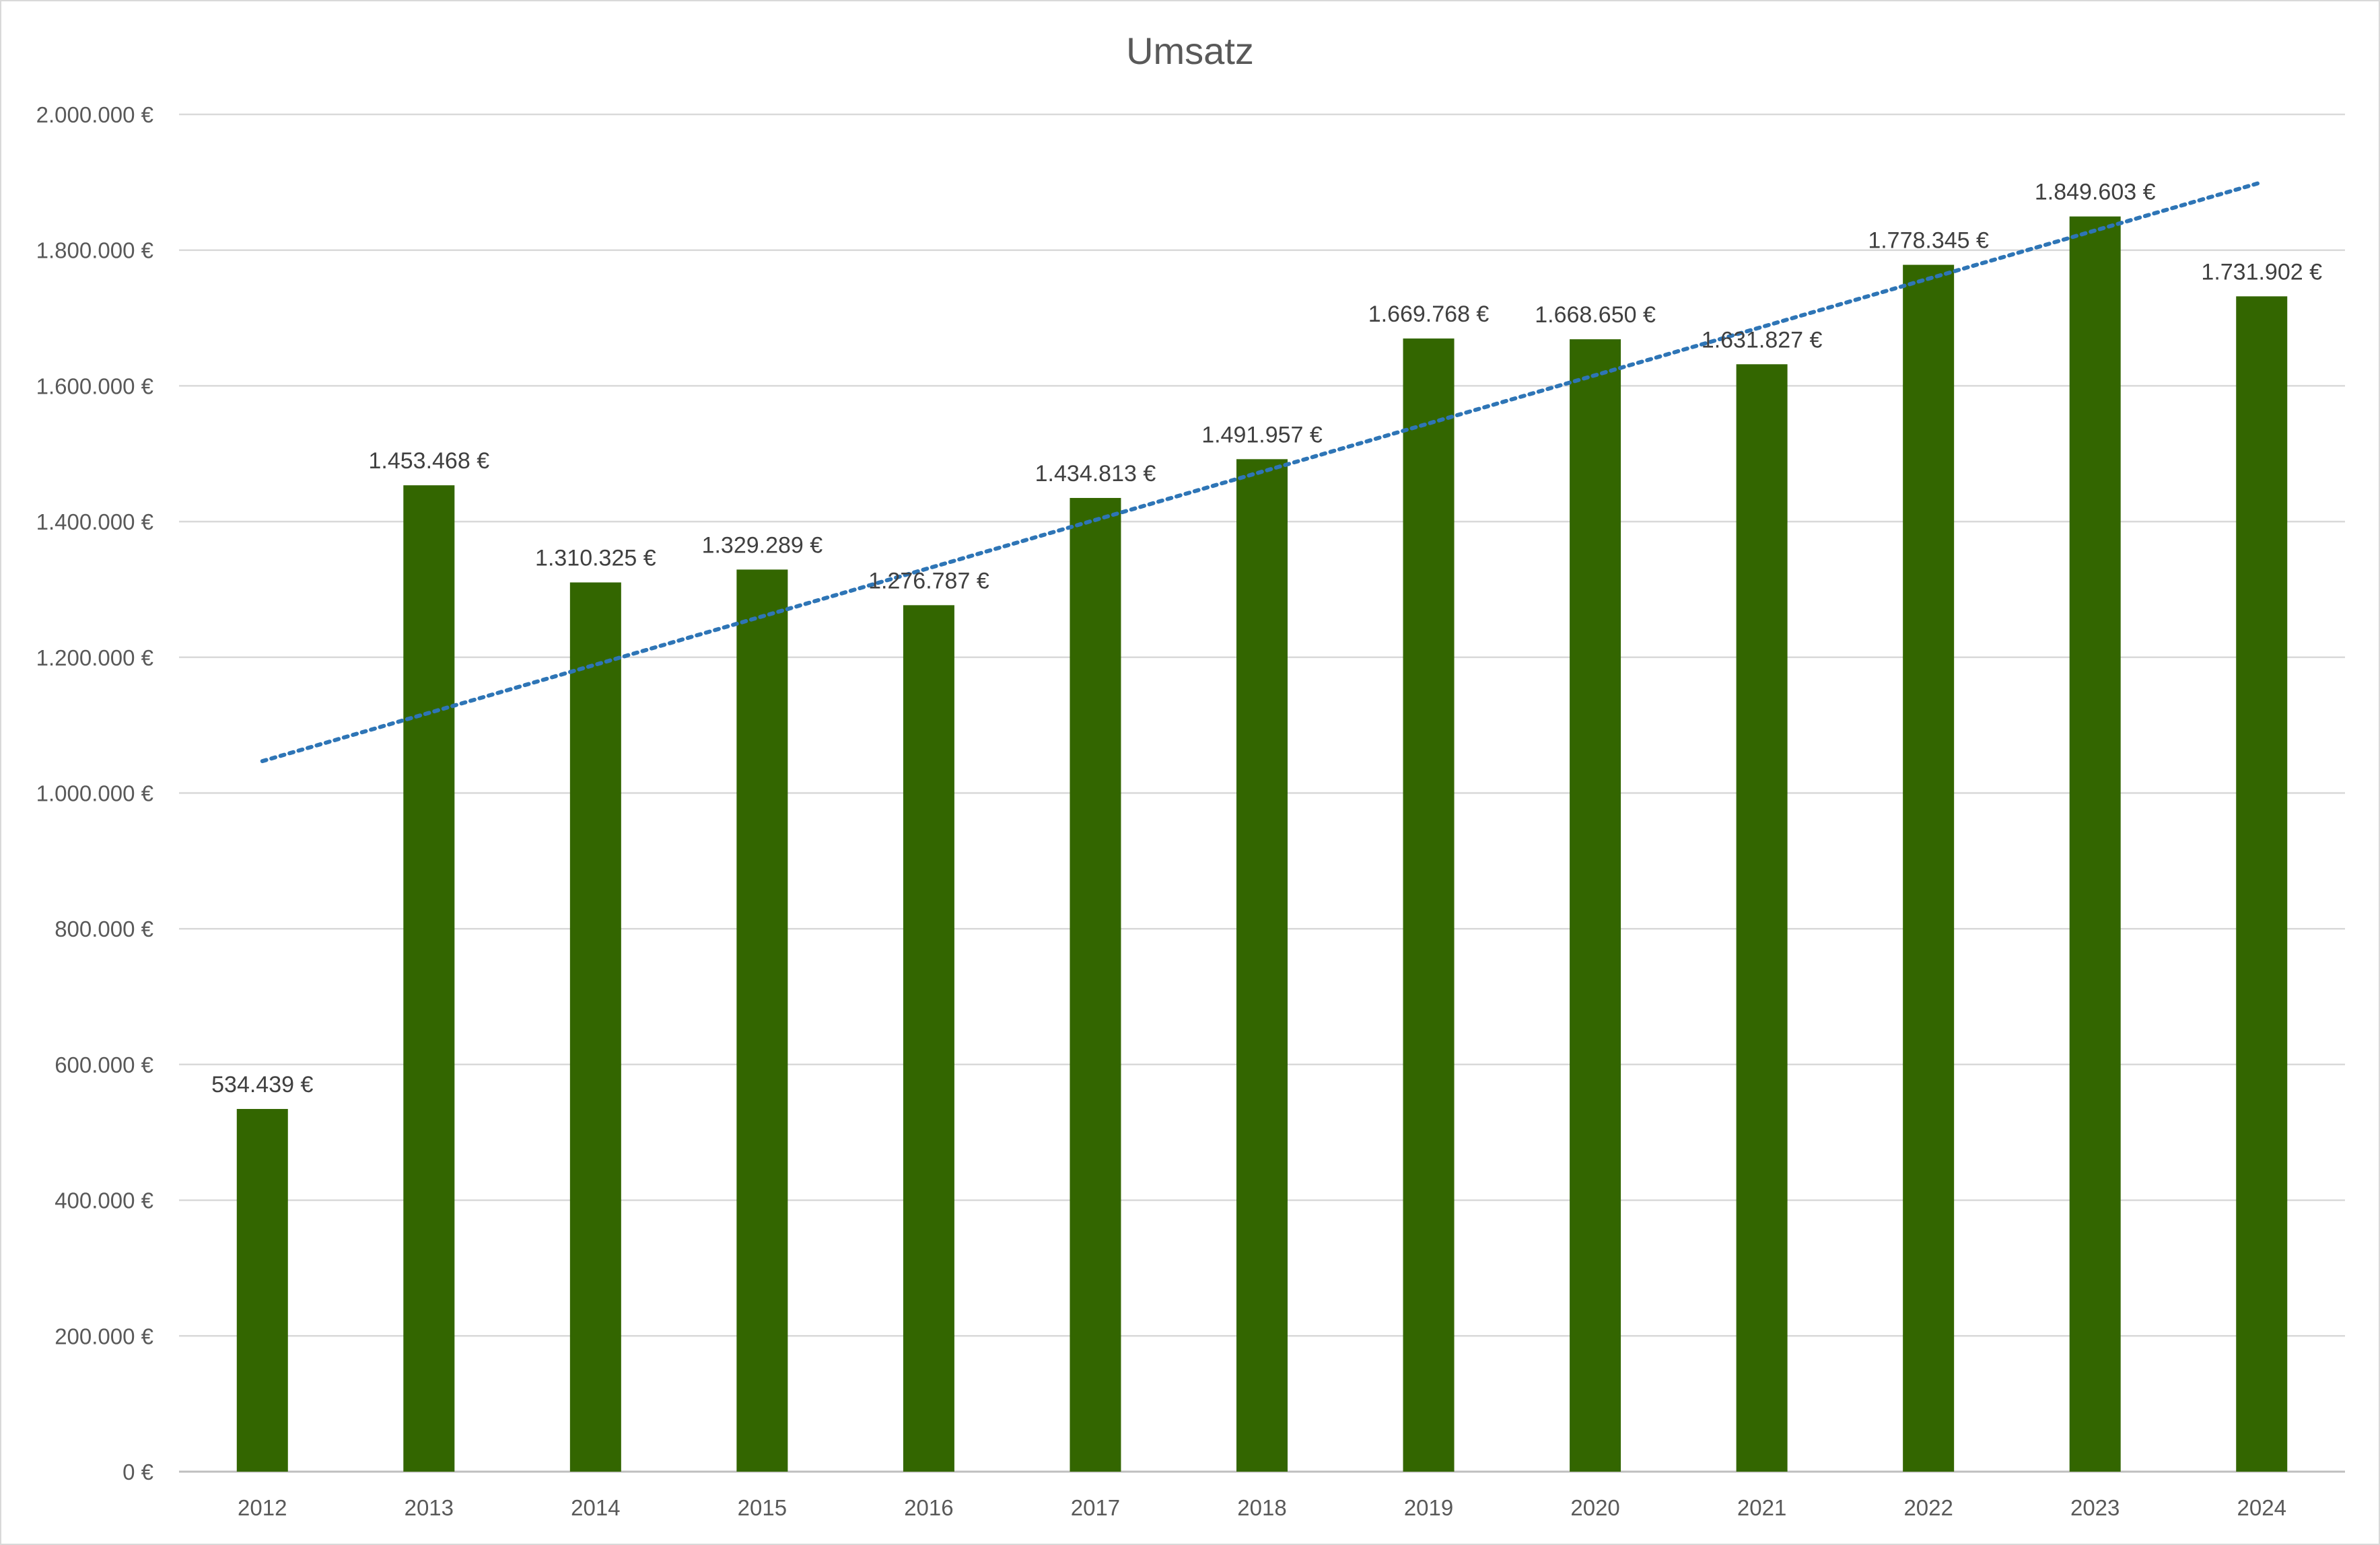 Image resolution: width=2380 pixels, height=1545 pixels. What do you see at coordinates (2095, 1507) in the screenshot?
I see `x-tick-label: 2023` at bounding box center [2095, 1507].